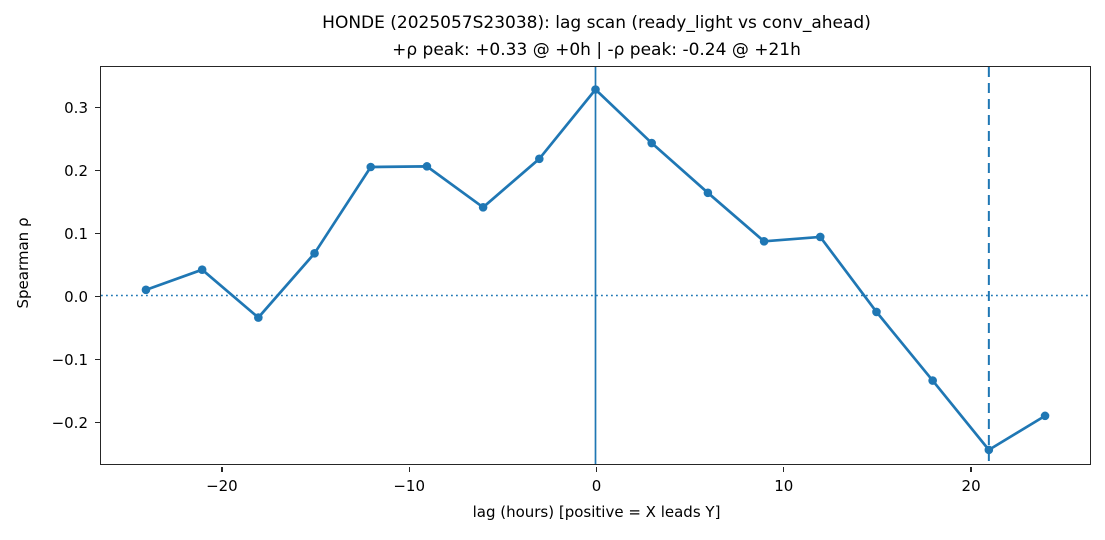 The width and height of the screenshot is (1105, 540). What do you see at coordinates (784, 486) in the screenshot?
I see `x-tick-label: 10` at bounding box center [784, 486].